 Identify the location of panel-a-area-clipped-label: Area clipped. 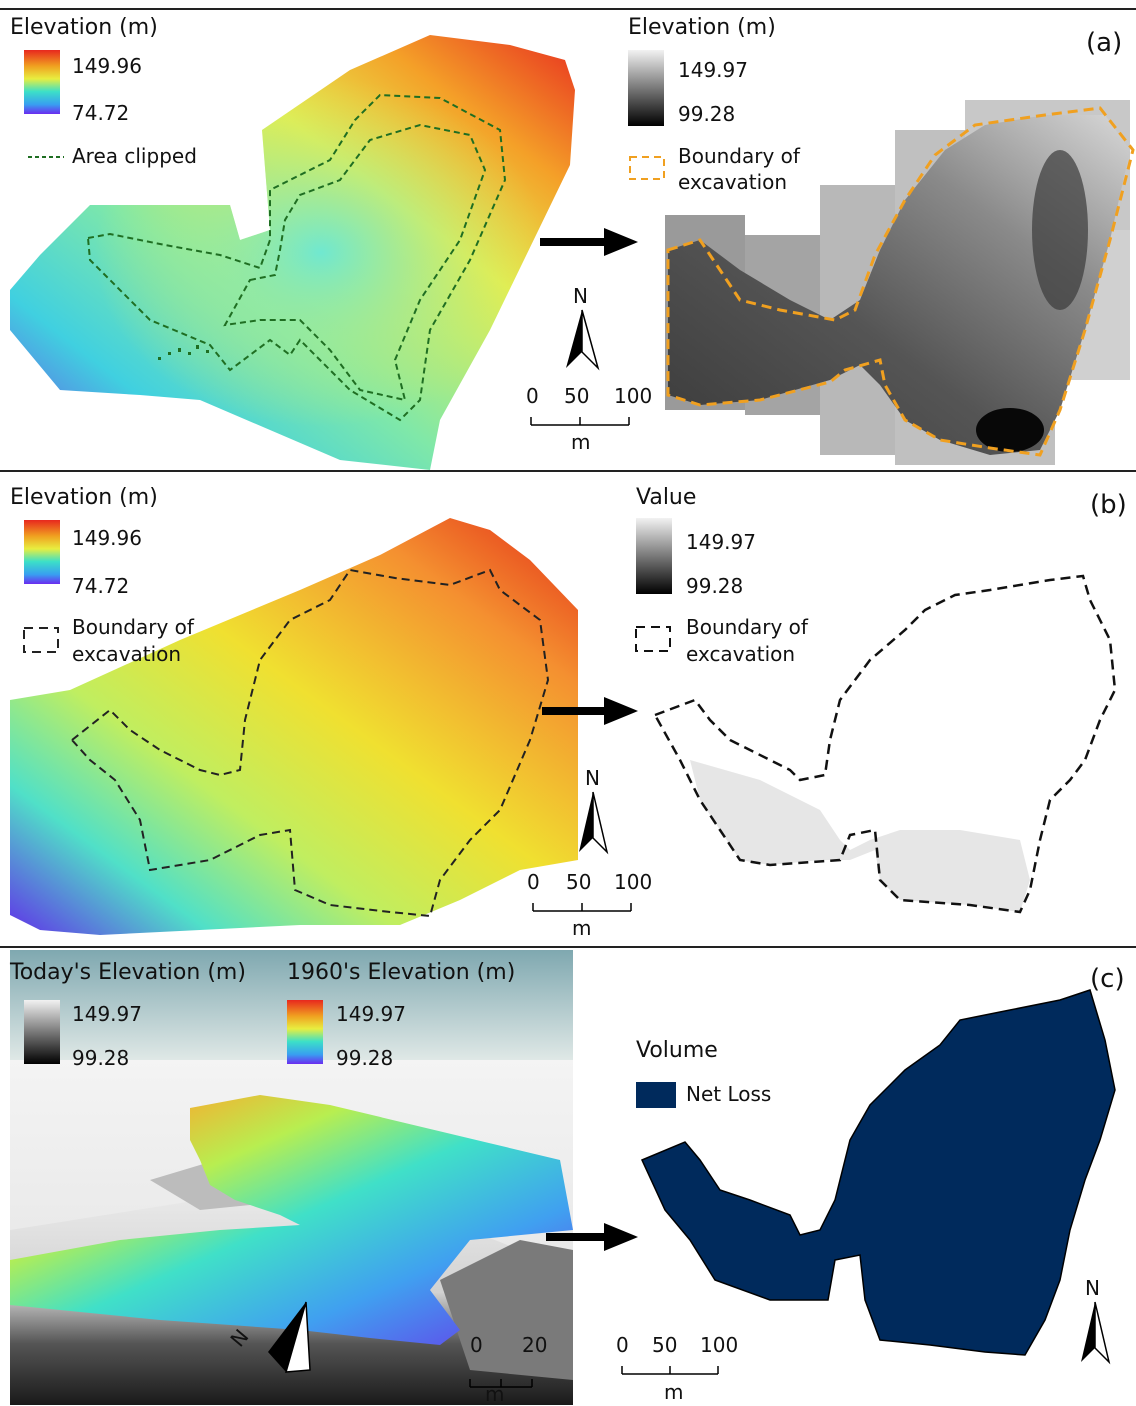
(134, 156).